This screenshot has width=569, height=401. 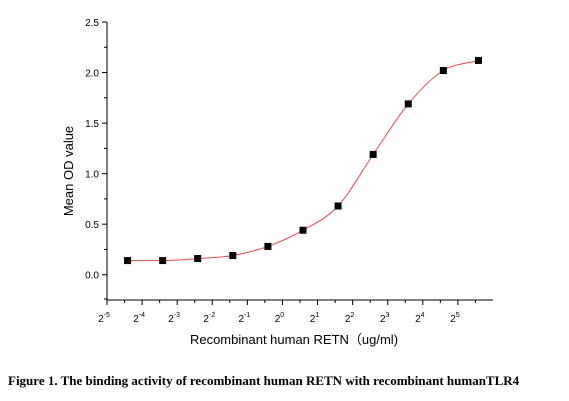 I want to click on x-tick-exponent: 3, so click(x=388, y=315).